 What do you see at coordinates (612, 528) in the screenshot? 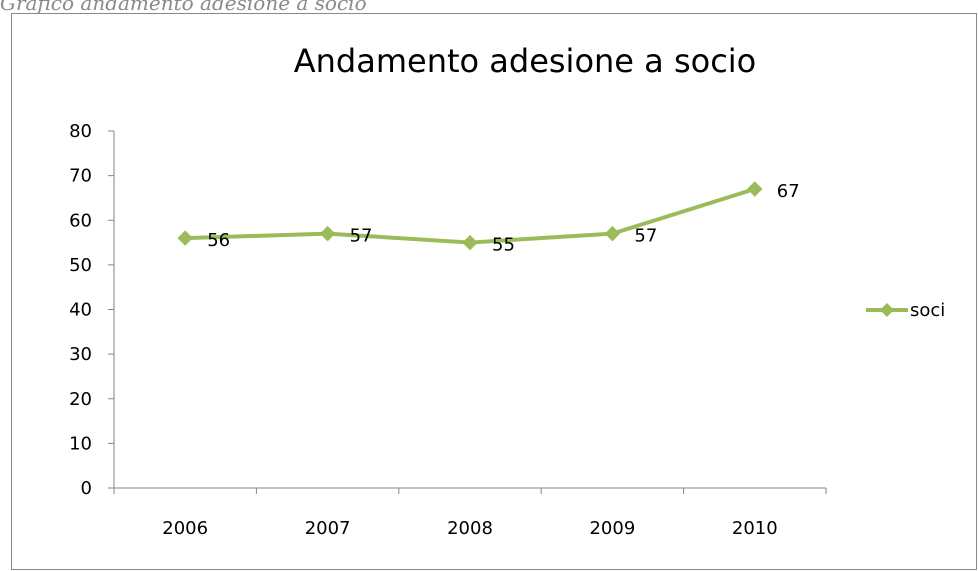
I see `x-tick-label: 2009` at bounding box center [612, 528].